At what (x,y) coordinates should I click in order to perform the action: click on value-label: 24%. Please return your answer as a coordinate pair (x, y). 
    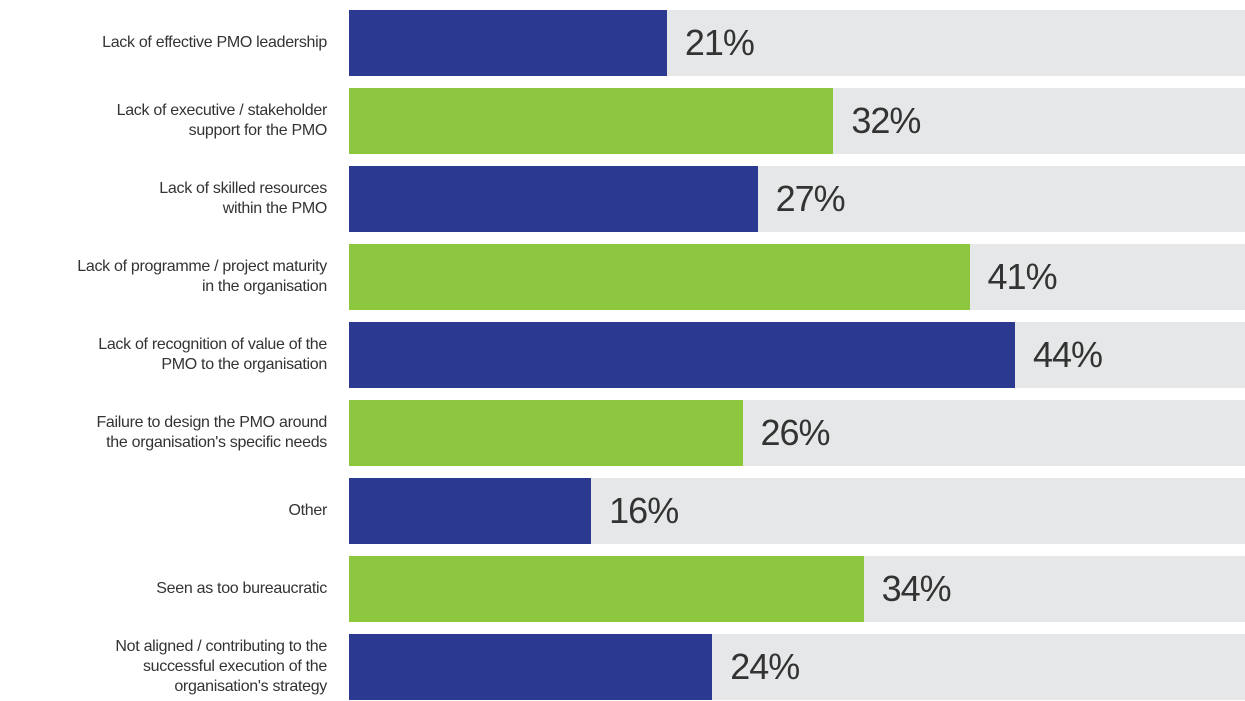
    Looking at the image, I should click on (765, 666).